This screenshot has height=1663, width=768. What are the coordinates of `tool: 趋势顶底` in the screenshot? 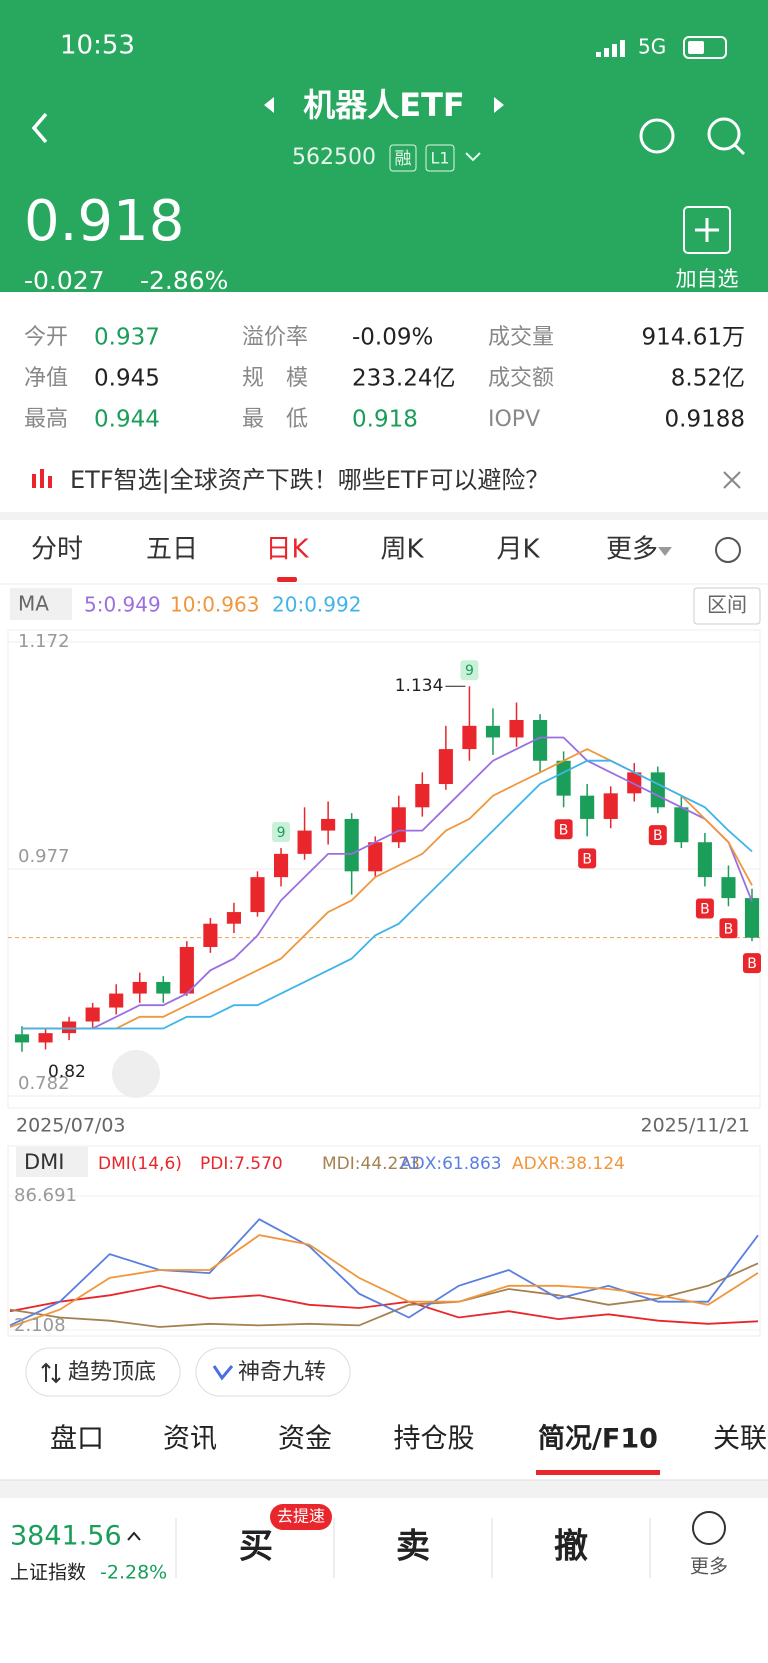 It's located at (112, 1372).